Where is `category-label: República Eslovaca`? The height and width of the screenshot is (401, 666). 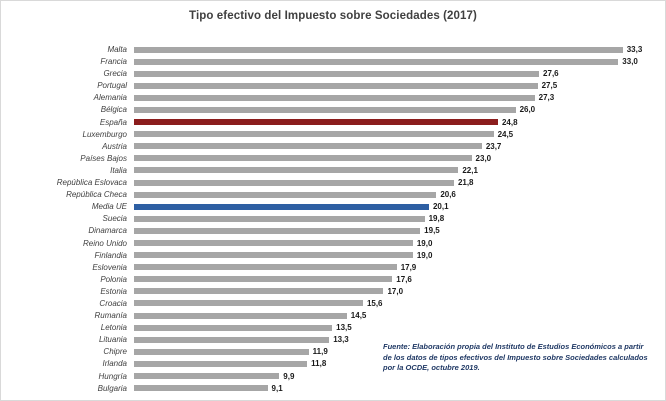
category-label: República Eslovaca is located at coordinates (91, 183).